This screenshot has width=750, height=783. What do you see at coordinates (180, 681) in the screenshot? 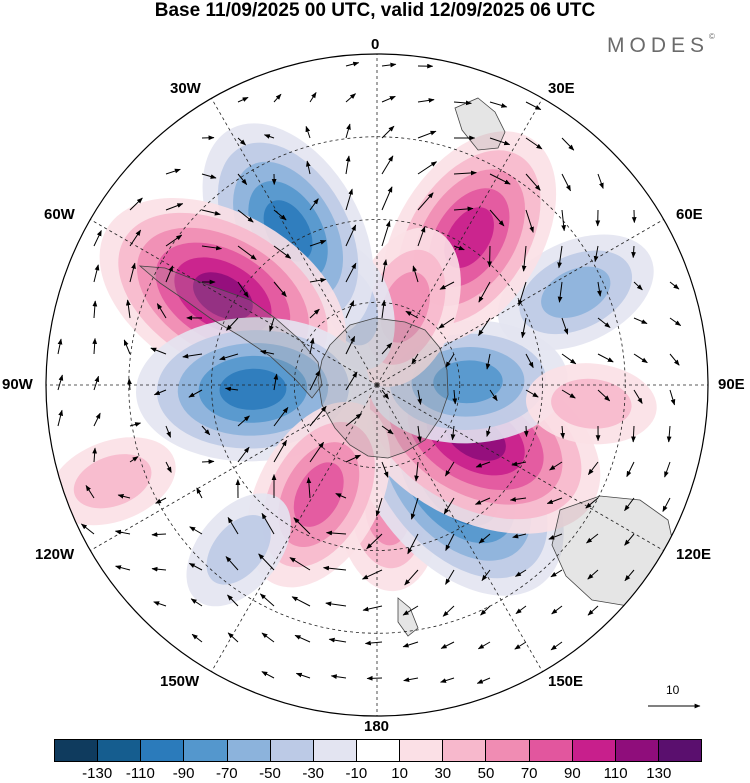
I see `lon-label-150w: 150W` at bounding box center [180, 681].